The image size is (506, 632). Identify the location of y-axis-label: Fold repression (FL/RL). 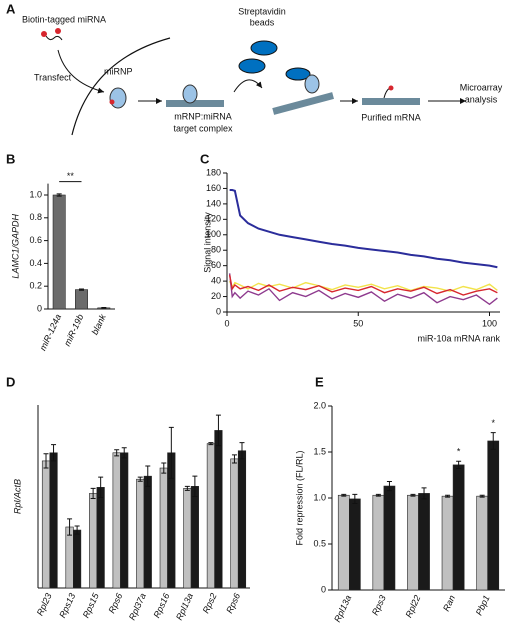
(299, 497).